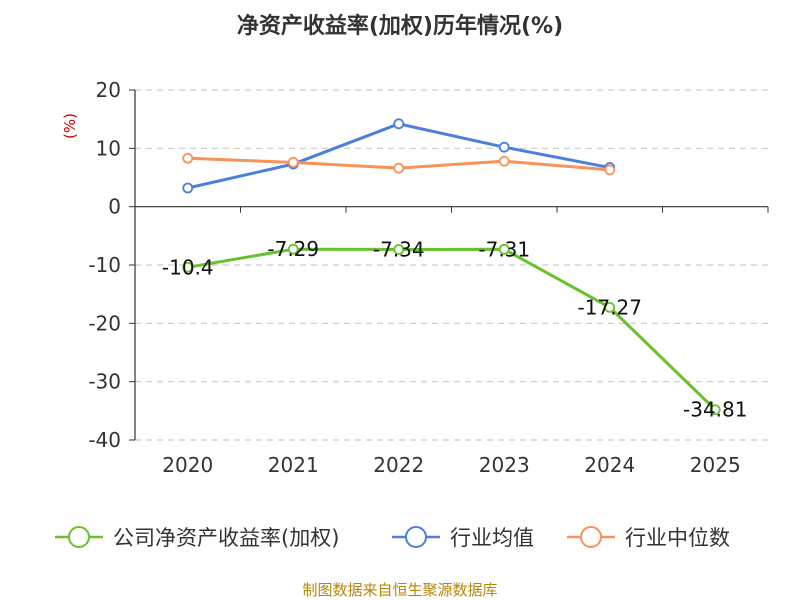 The image size is (800, 600). Describe the element at coordinates (609, 465) in the screenshot. I see `x-tick-label: 2024` at that location.